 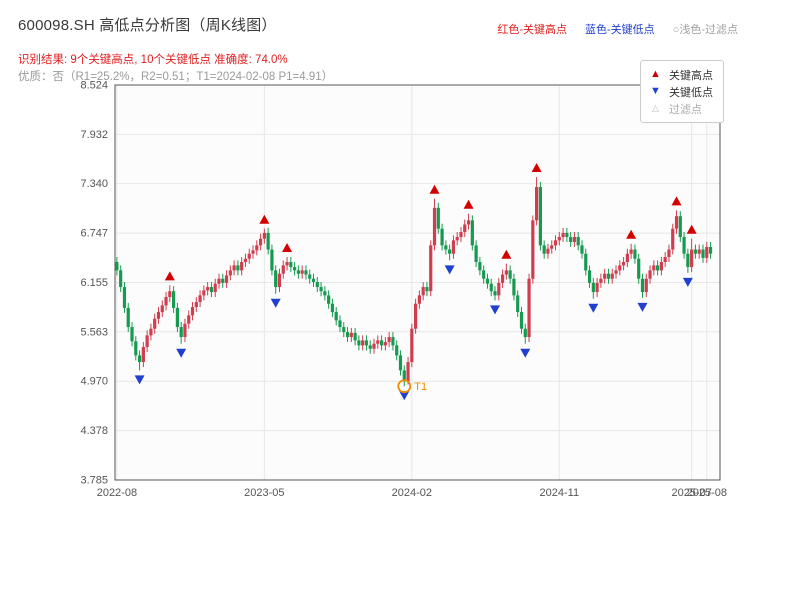 What do you see at coordinates (412, 493) in the screenshot?
I see `x-tick-label: 2024-02` at bounding box center [412, 493].